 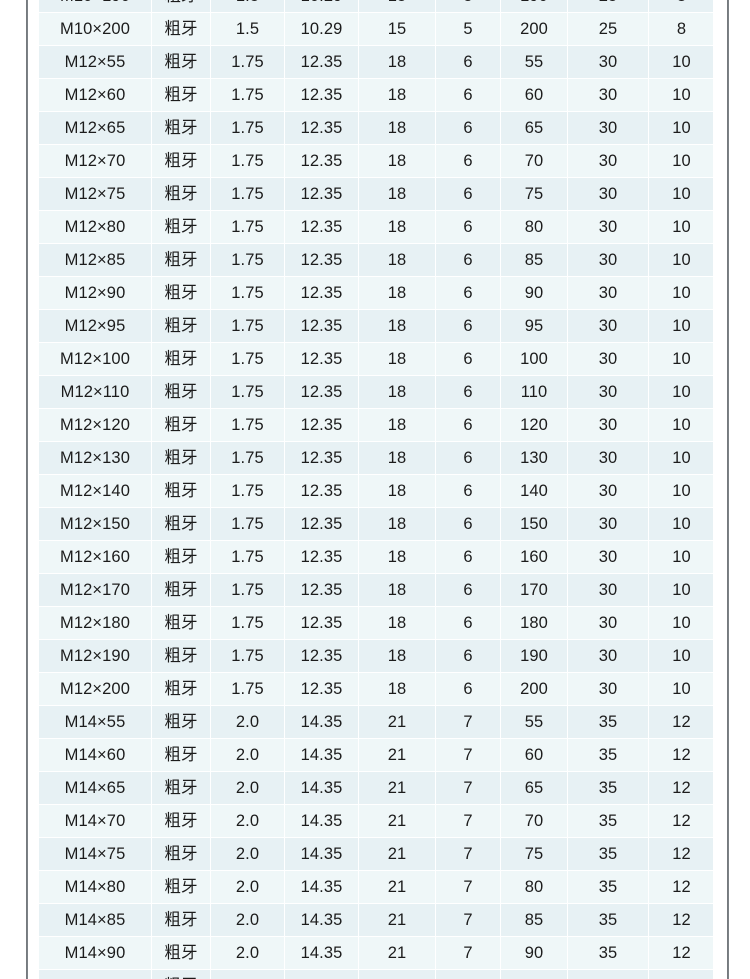 I want to click on cell-size: M12×160, so click(x=95, y=557).